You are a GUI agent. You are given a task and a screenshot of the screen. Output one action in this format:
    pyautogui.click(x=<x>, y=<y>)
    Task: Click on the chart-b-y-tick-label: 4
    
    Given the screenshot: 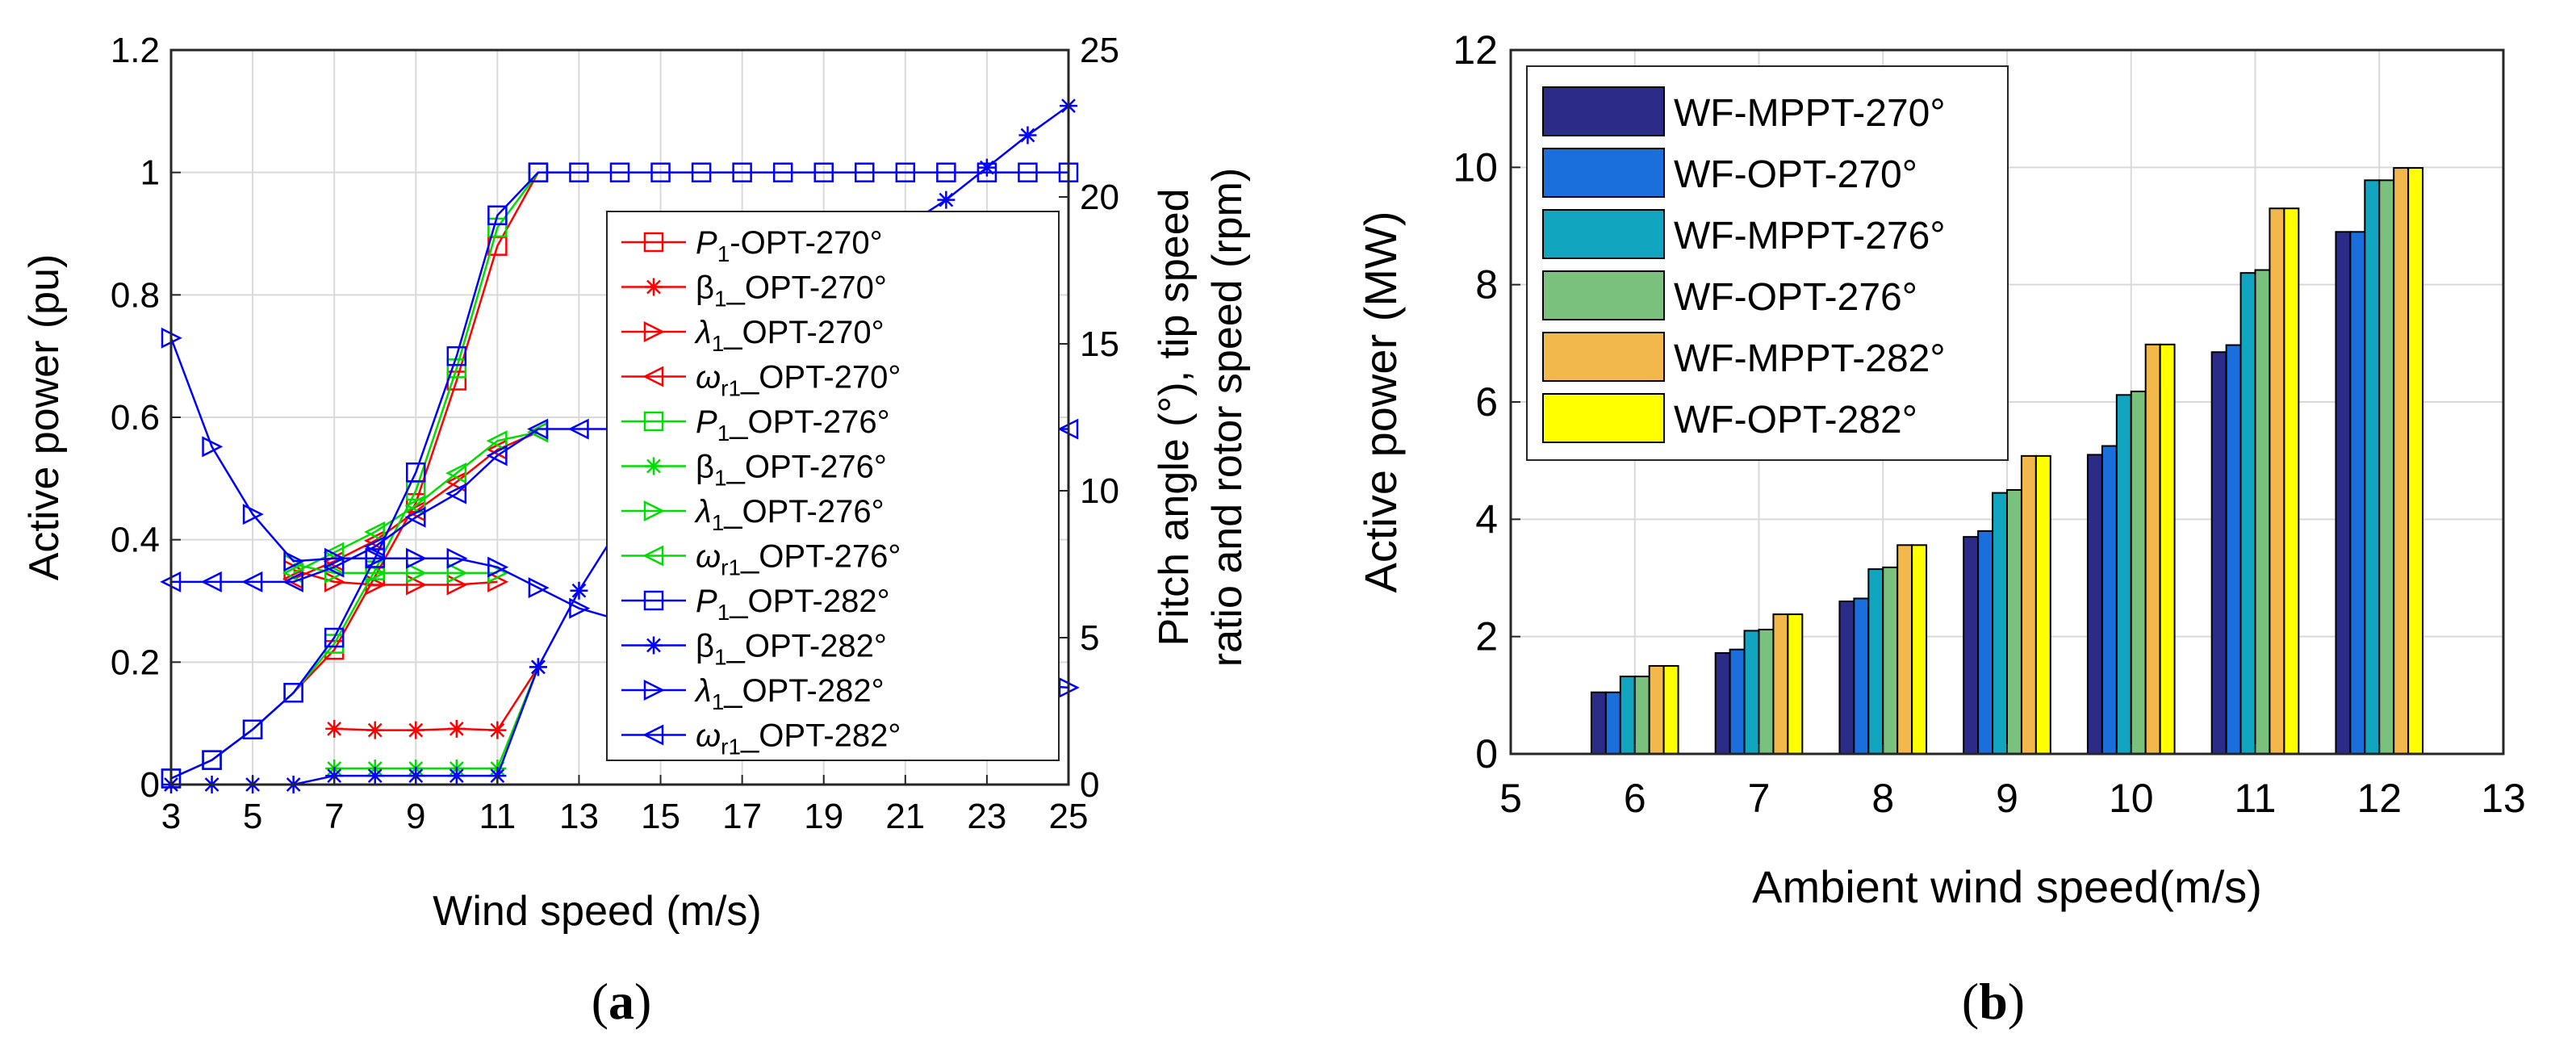 What is the action you would take?
    pyautogui.click(x=1486, y=519)
    